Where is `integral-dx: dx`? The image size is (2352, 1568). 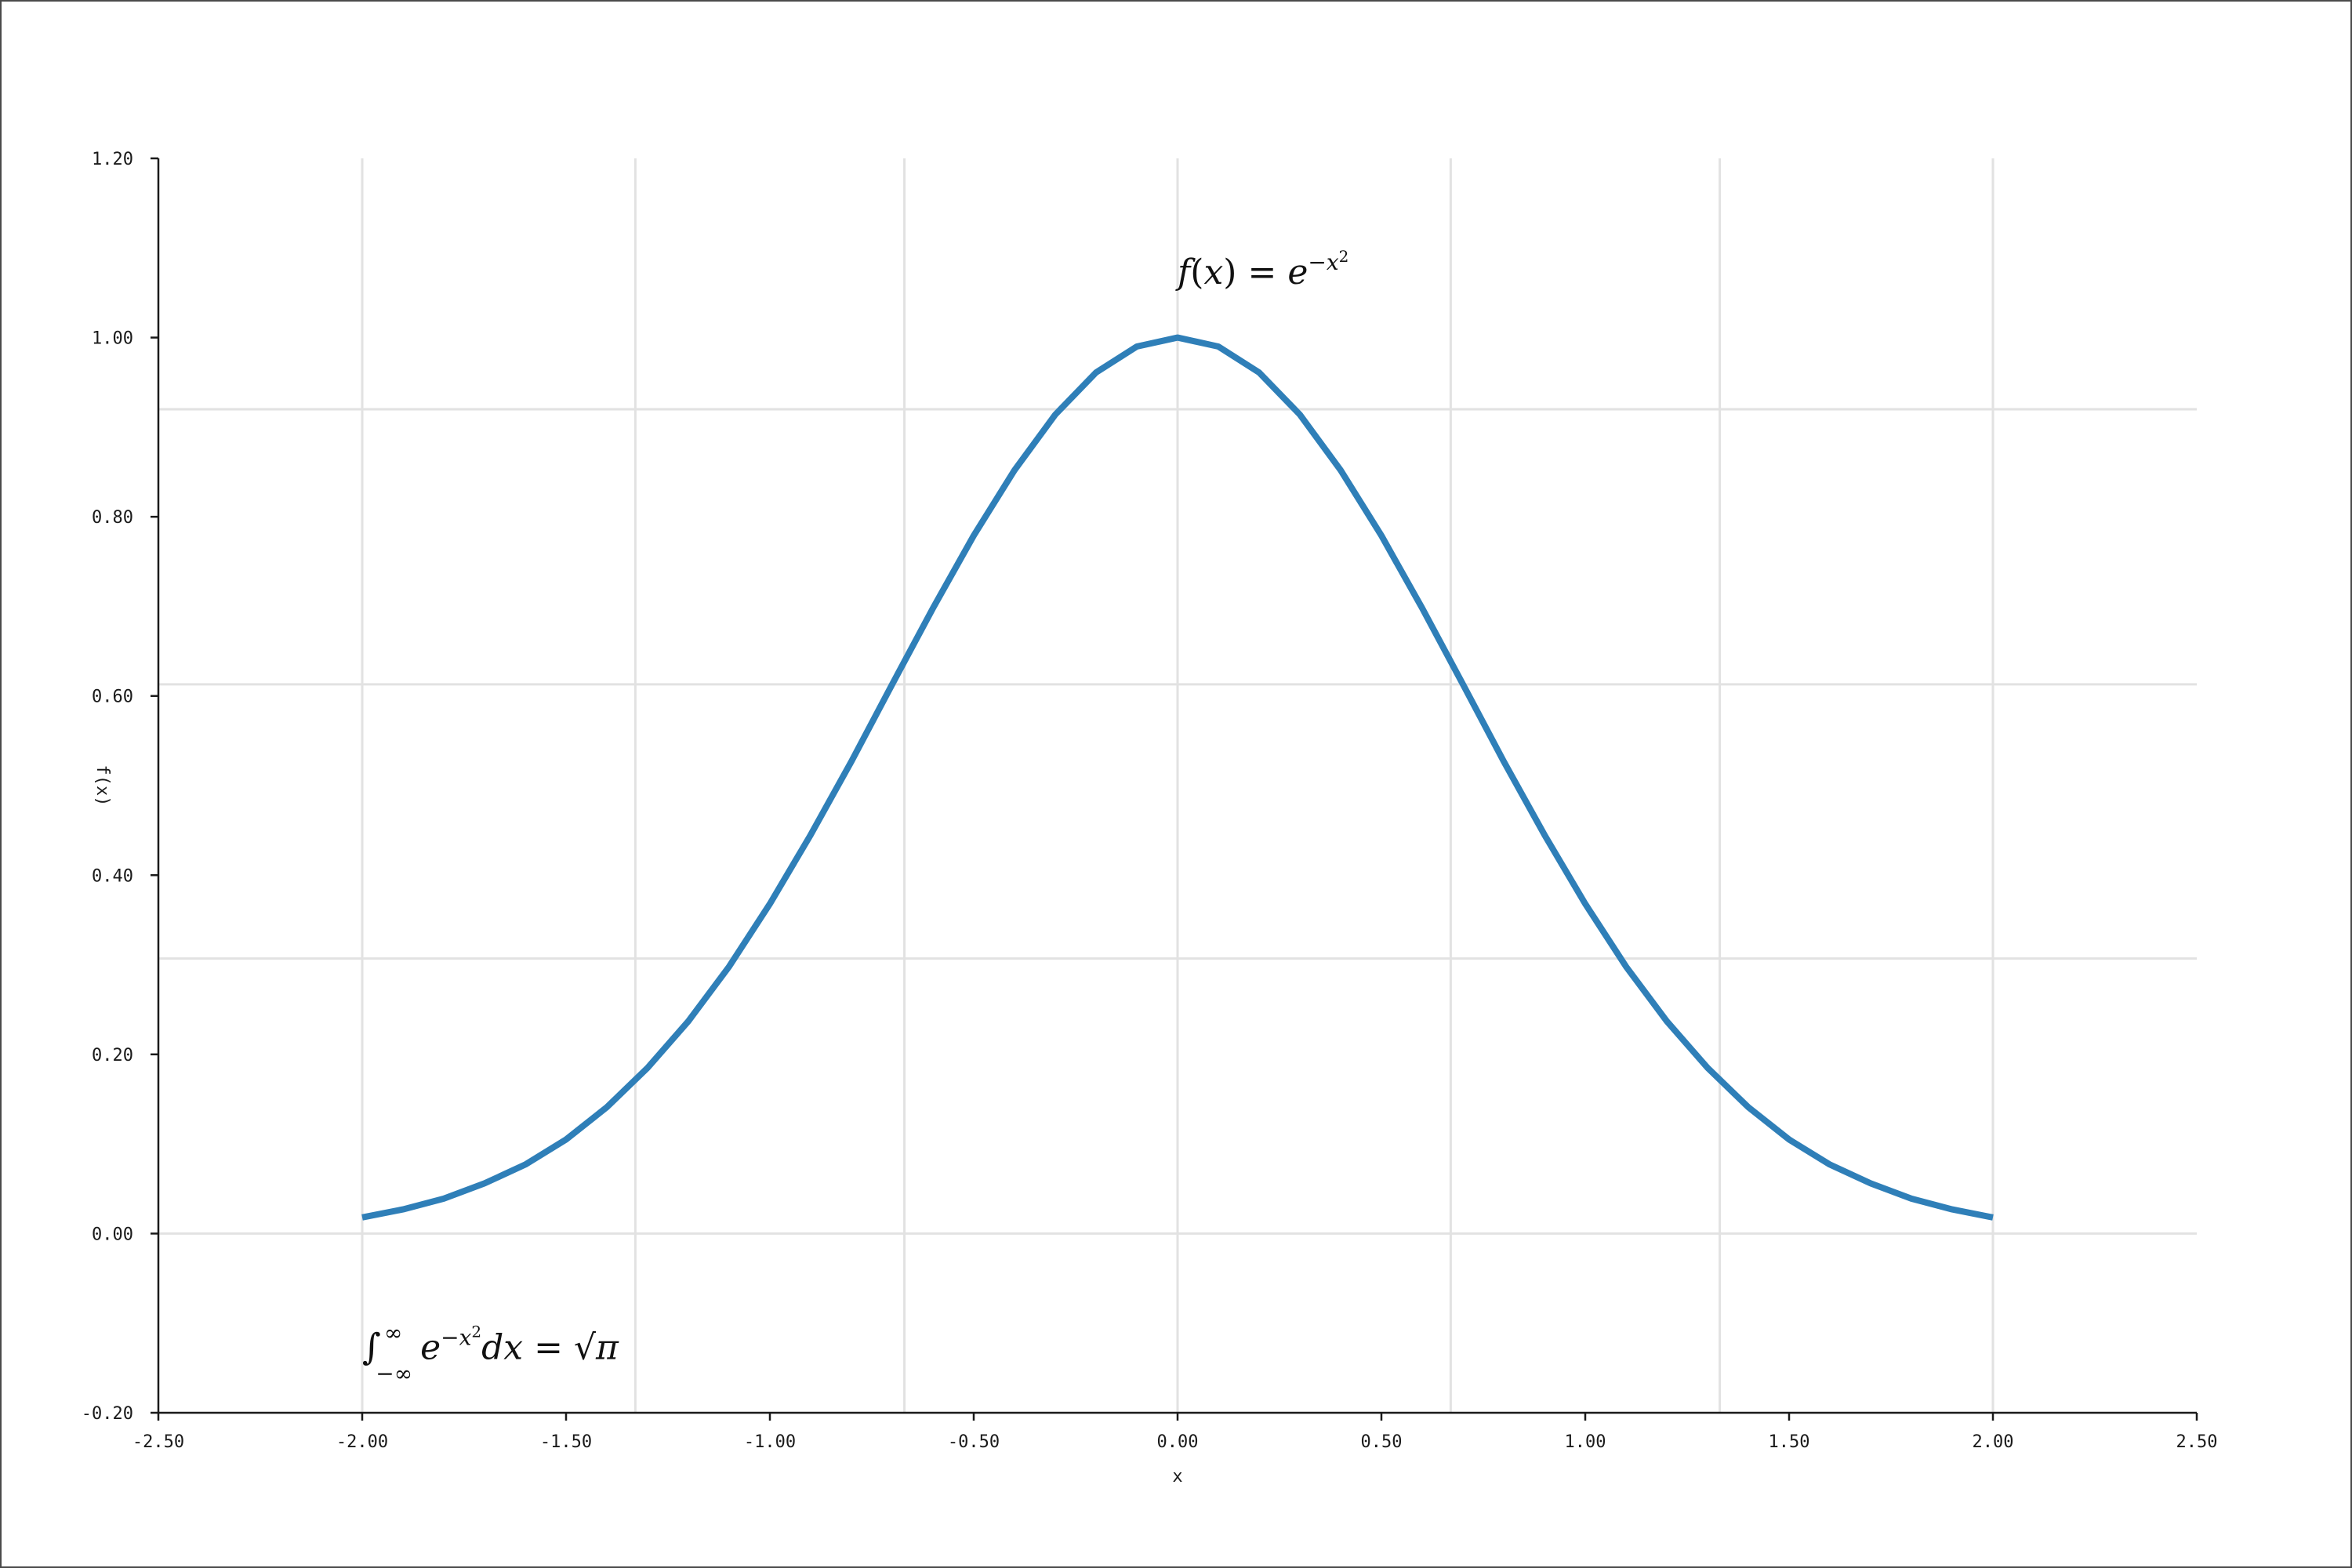
integral-dx: dx is located at coordinates (502, 1347).